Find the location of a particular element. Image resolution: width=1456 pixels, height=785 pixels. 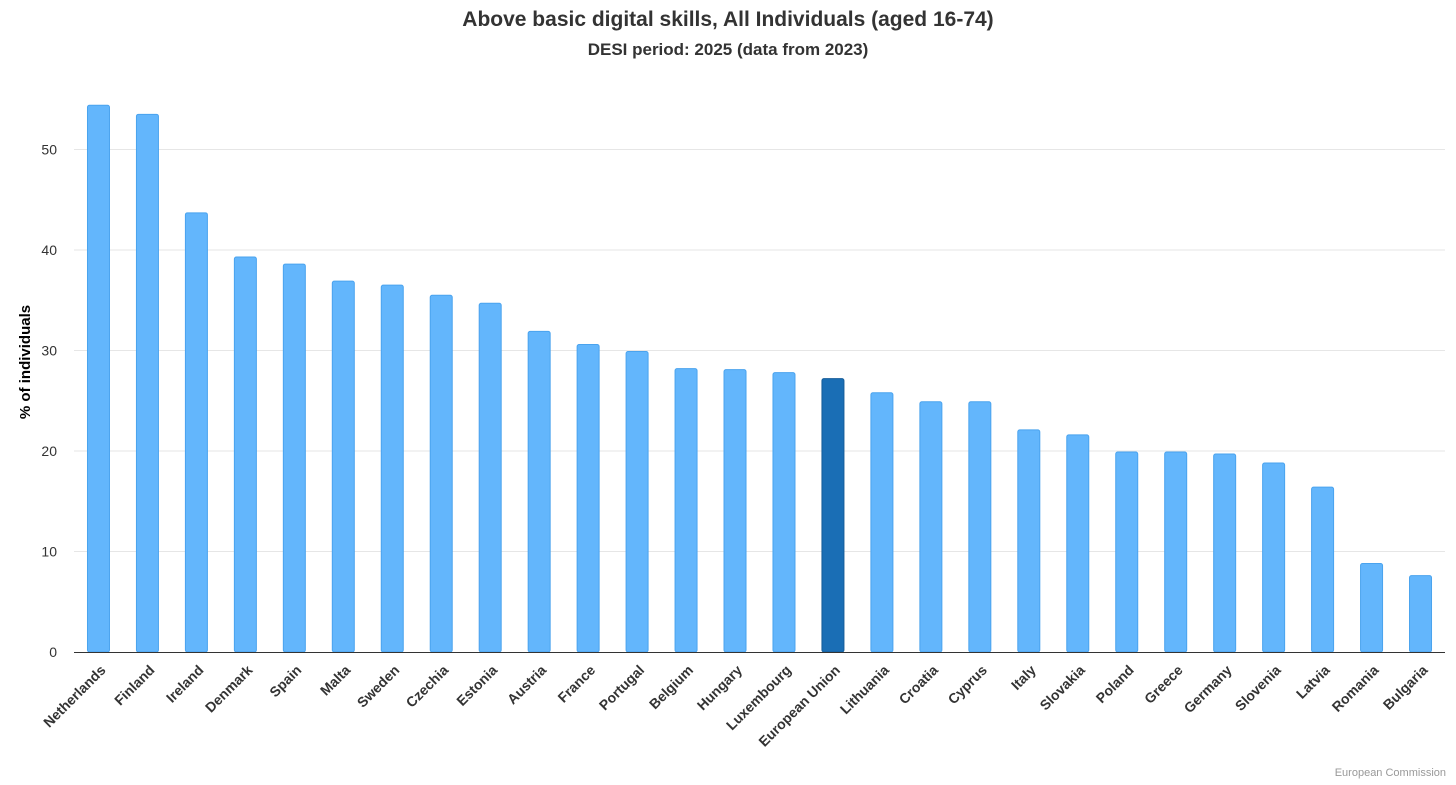

y-tick-label: 0 is located at coordinates (53, 652).